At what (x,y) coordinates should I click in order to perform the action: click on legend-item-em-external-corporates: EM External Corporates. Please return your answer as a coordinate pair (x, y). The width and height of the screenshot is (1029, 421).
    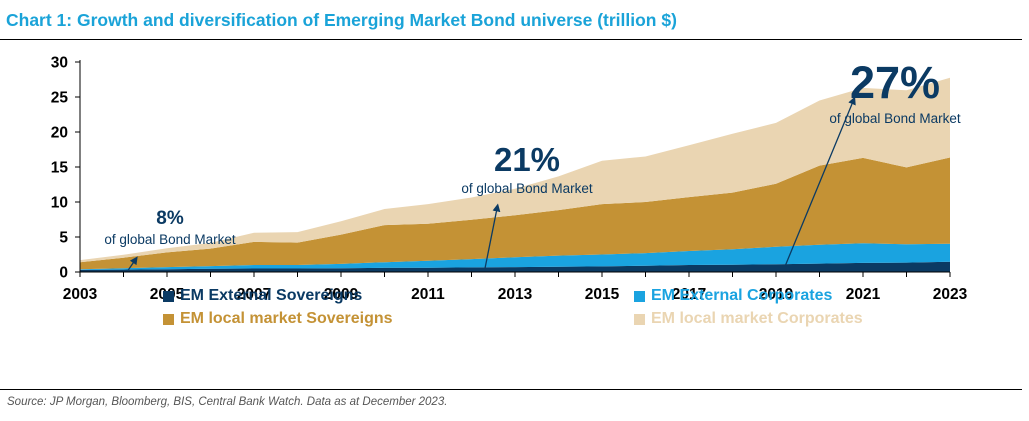
    Looking at the image, I should click on (733, 296).